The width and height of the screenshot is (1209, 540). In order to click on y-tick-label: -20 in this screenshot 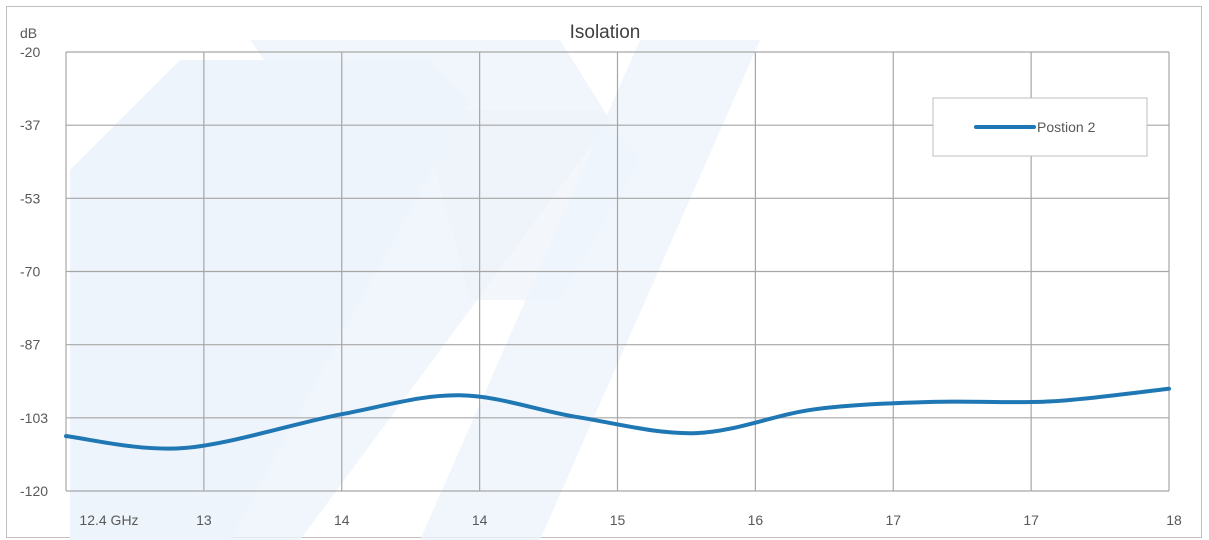, I will do `click(30, 52)`.